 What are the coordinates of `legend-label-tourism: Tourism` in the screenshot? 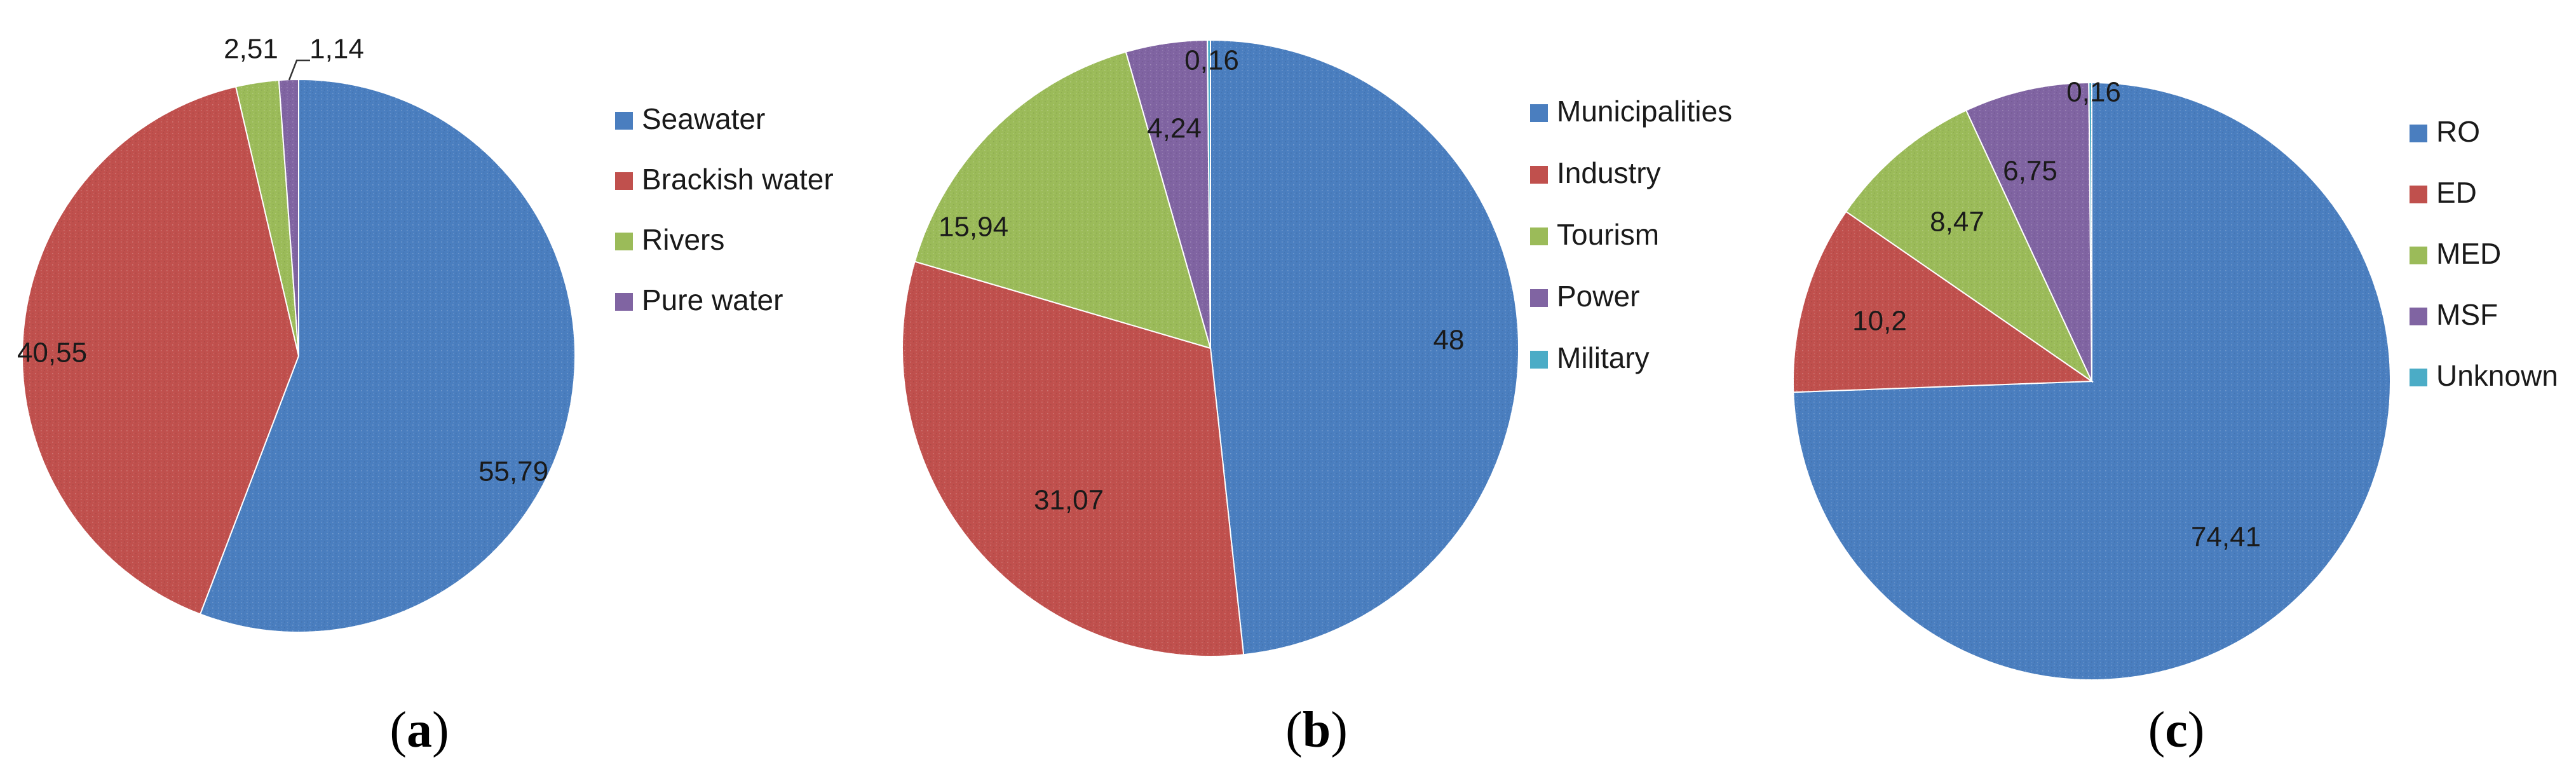 It's located at (1608, 234).